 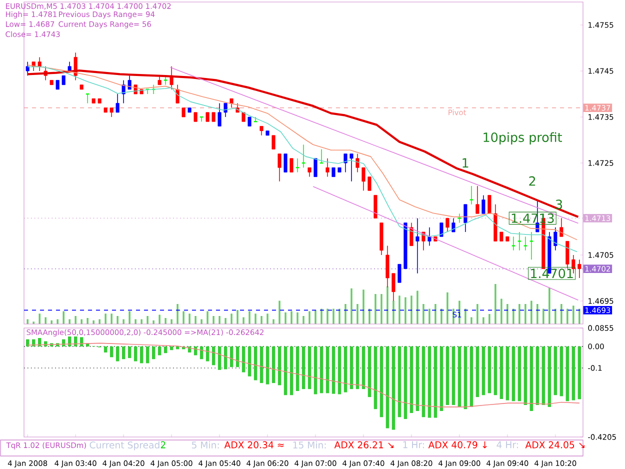 What do you see at coordinates (465, 163) in the screenshot?
I see `annotation: 1` at bounding box center [465, 163].